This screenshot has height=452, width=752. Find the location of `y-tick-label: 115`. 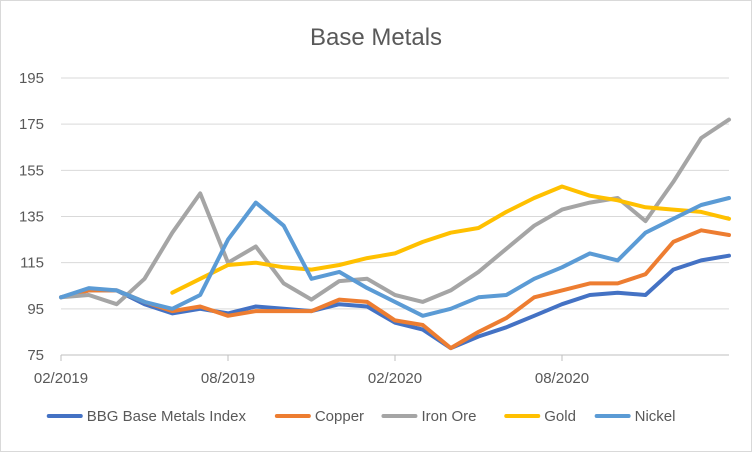

y-tick-label: 115 is located at coordinates (32, 263).